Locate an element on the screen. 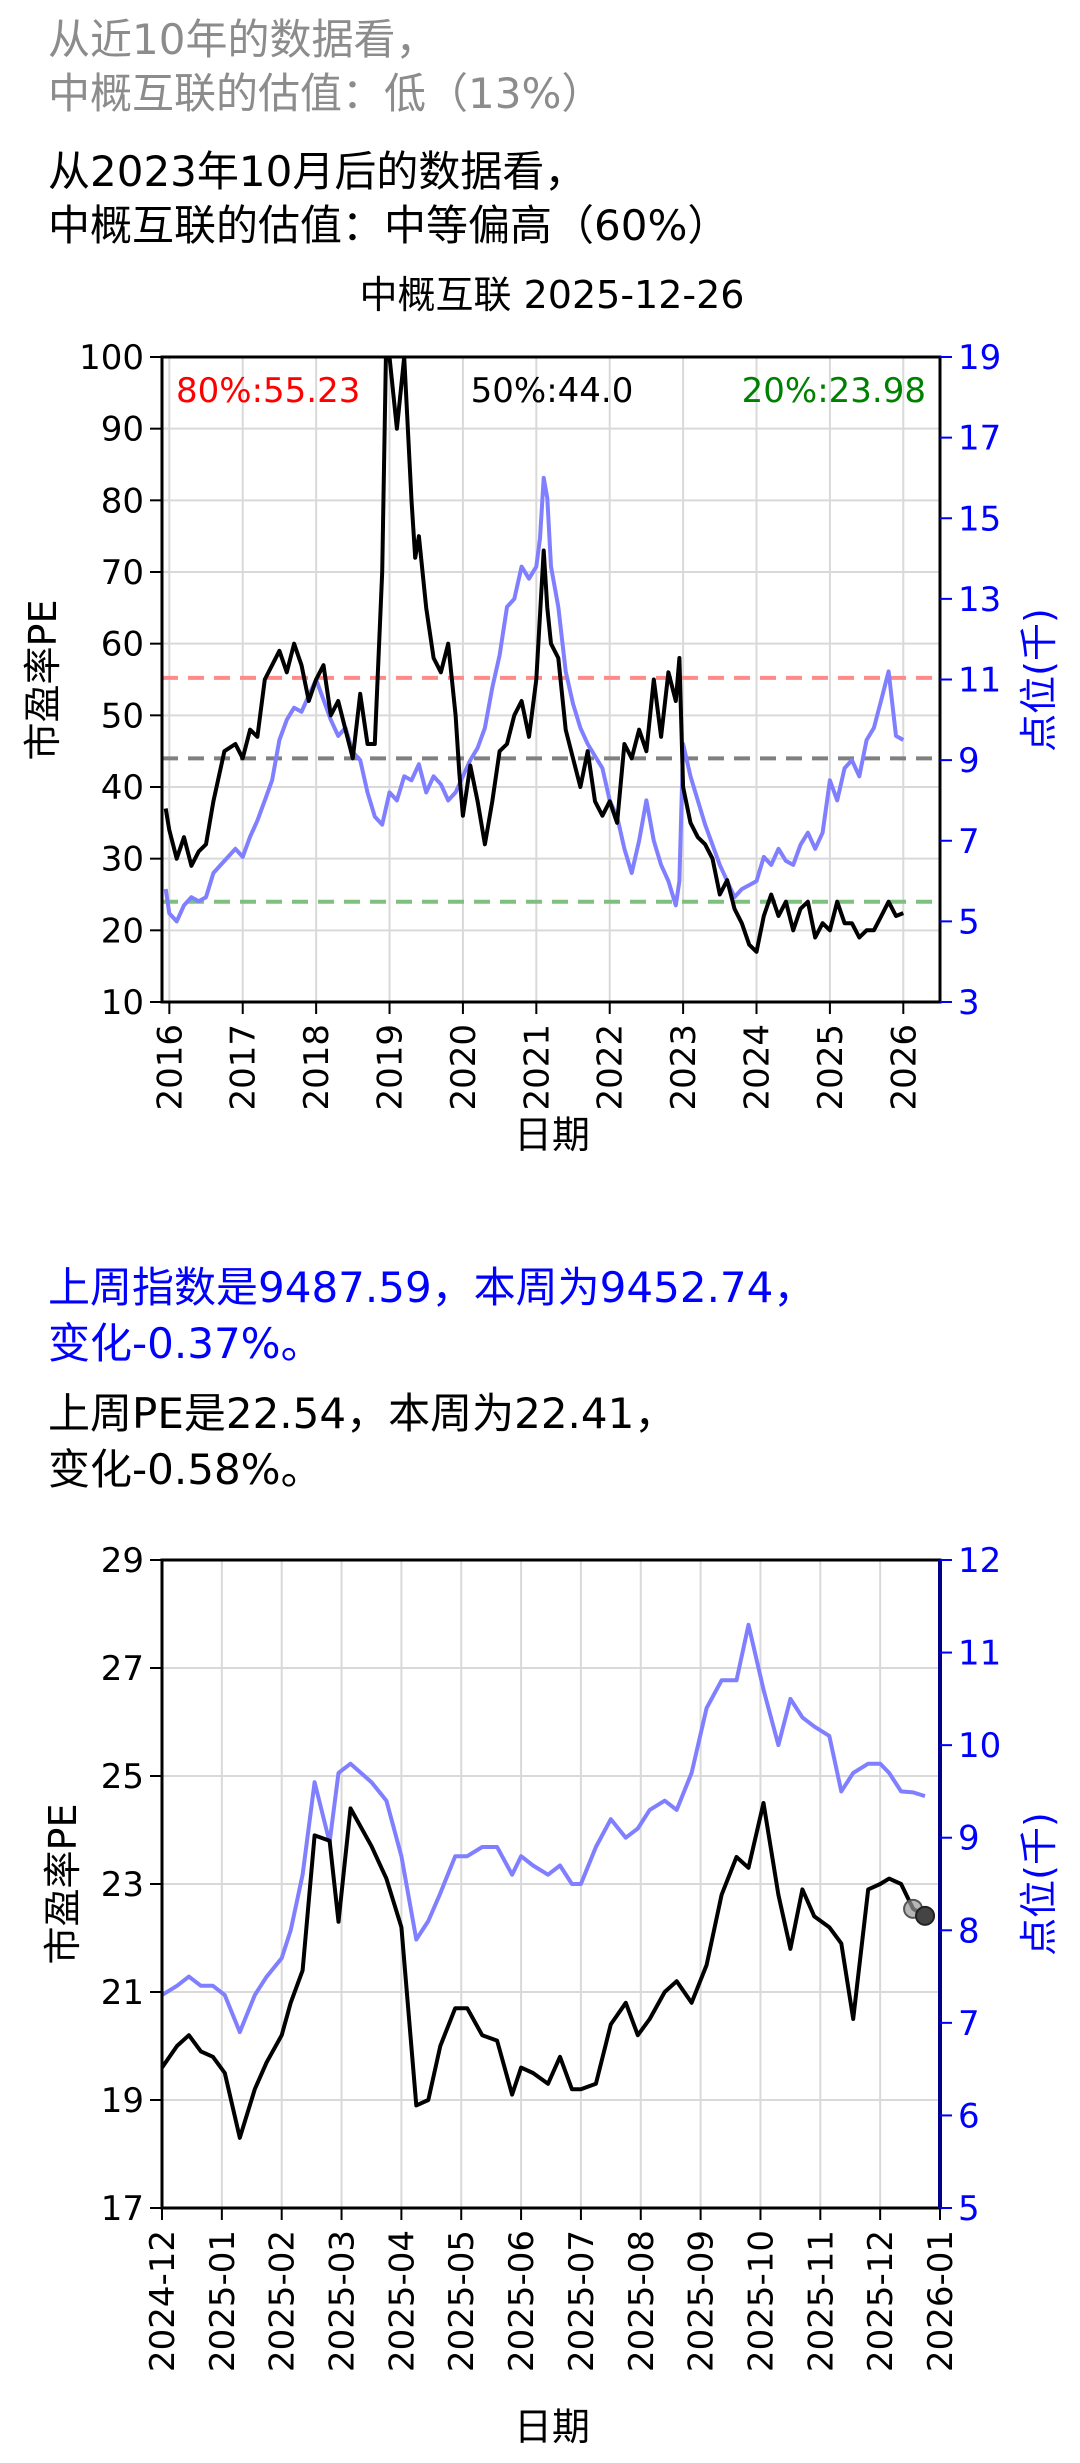 This screenshot has height=2463, width=1080. chart1-ytick-label: 10 is located at coordinates (122, 1003).